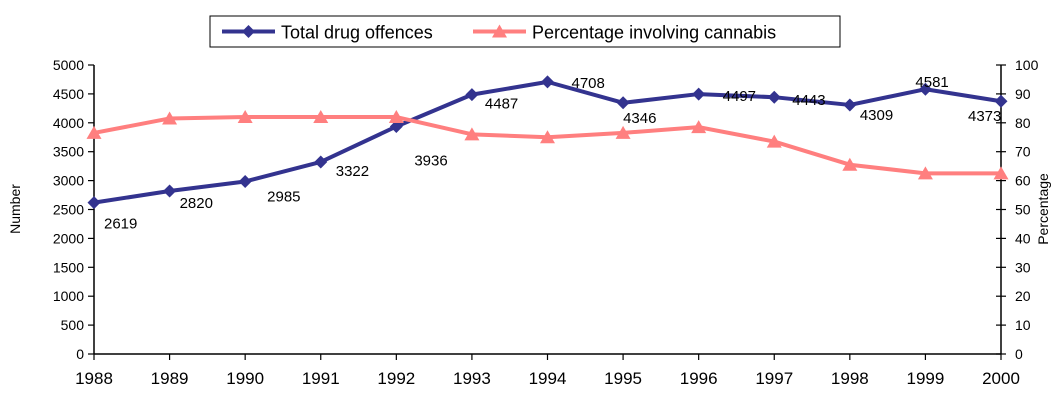 The image size is (1063, 394). Describe the element at coordinates (396, 378) in the screenshot. I see `x-tick-label: 1992` at that location.